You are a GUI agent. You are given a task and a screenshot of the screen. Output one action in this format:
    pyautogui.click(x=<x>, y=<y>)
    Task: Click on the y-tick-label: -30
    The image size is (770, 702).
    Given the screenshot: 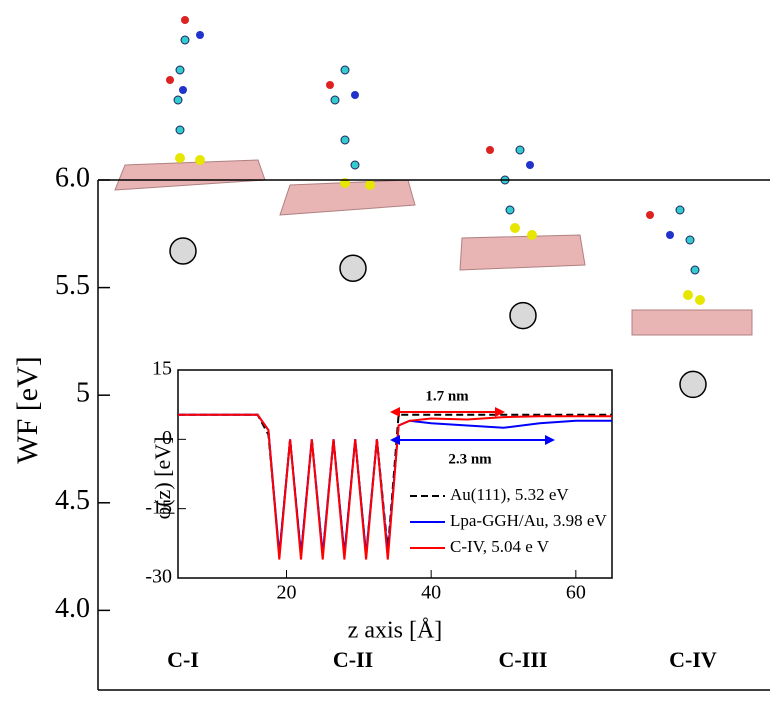 What is the action you would take?
    pyautogui.click(x=158, y=577)
    